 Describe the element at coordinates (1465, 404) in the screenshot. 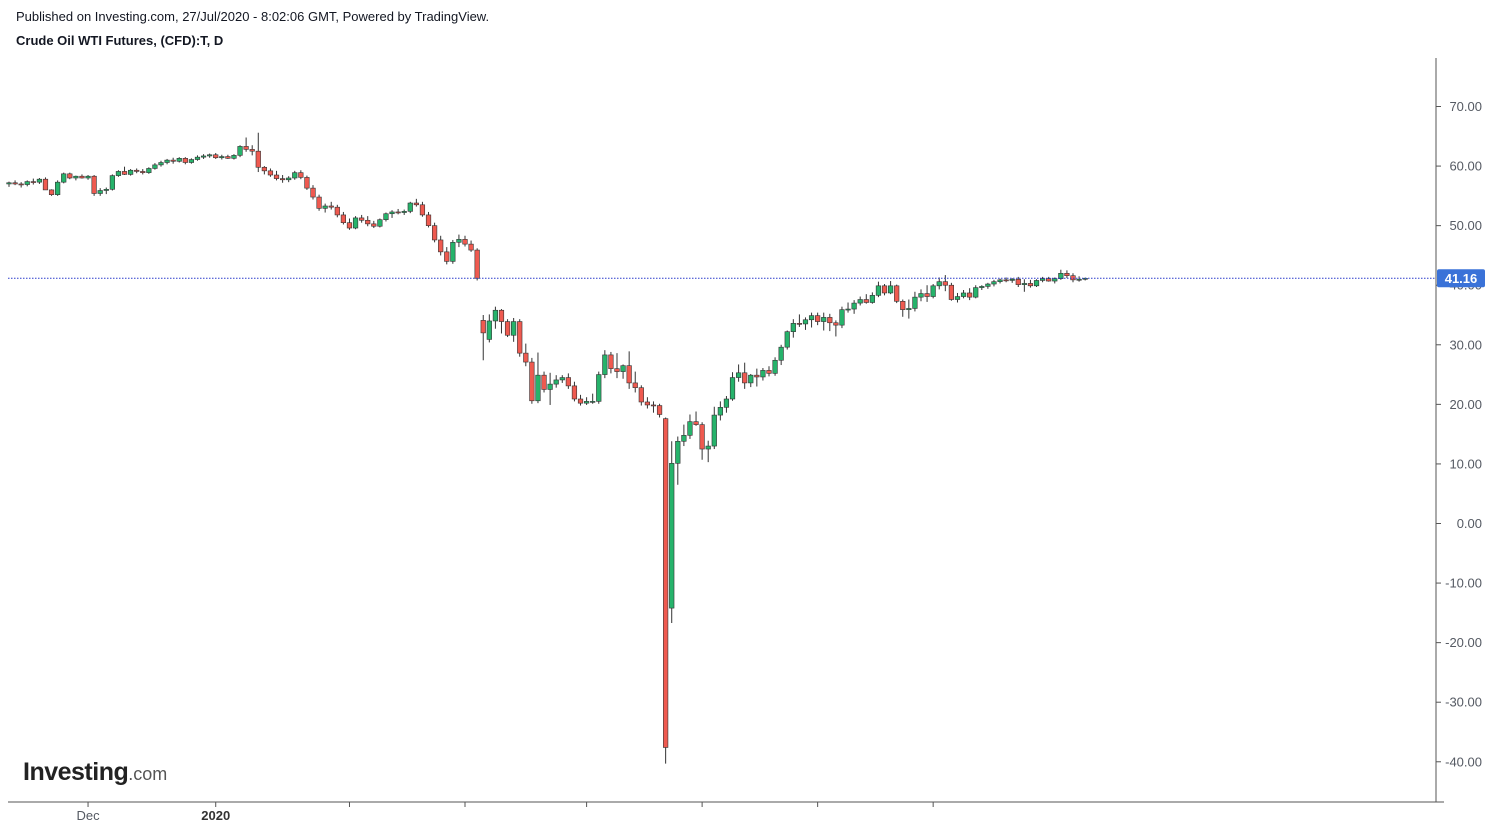

I see `y-tick-label: 20.00` at that location.